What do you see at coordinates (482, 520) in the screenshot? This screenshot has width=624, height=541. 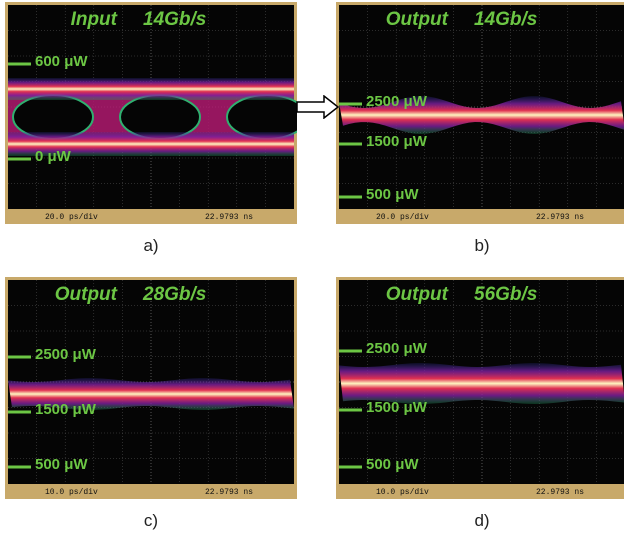 I see `caption: d)` at bounding box center [482, 520].